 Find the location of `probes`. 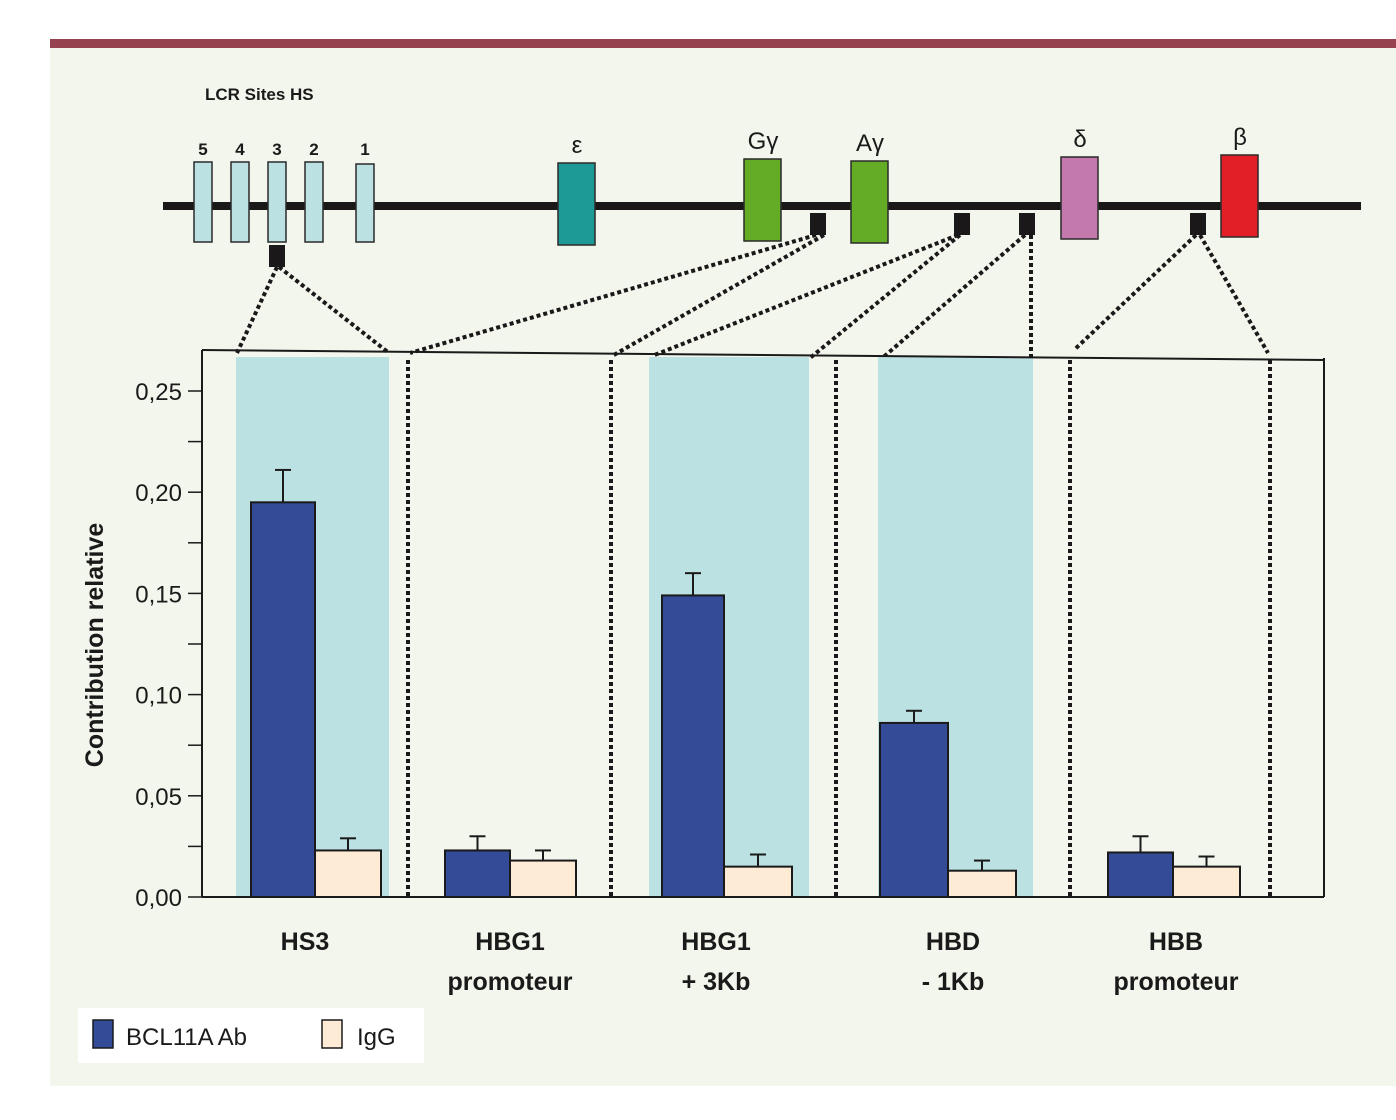

probes is located at coordinates (737, 240).